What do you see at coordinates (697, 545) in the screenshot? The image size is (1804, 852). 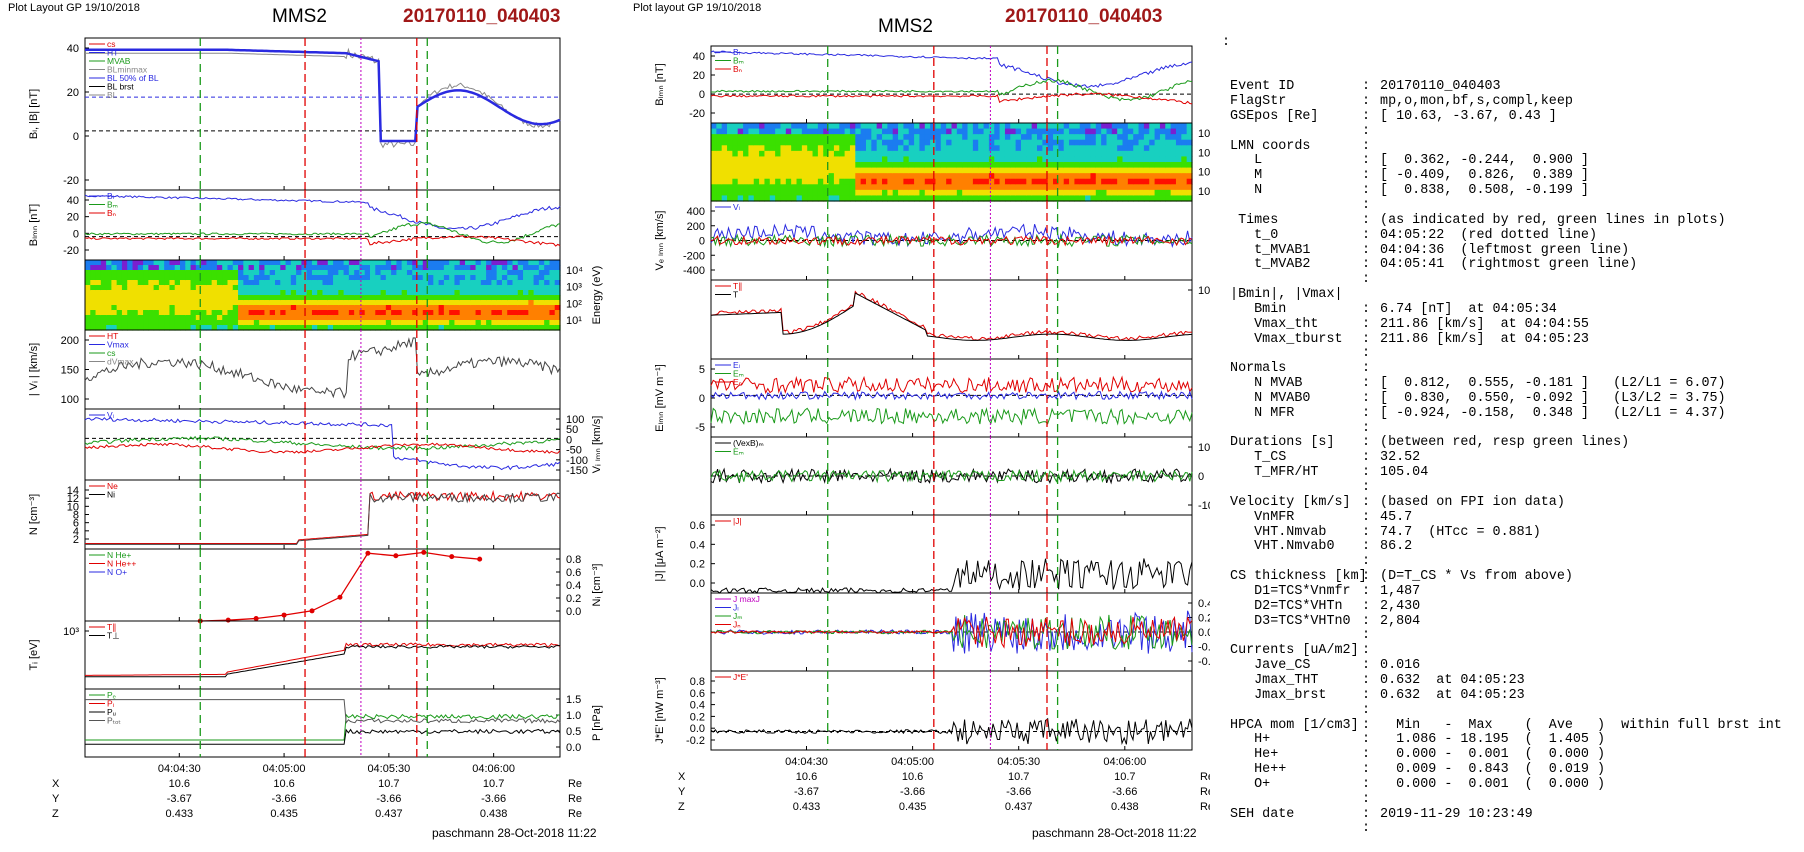 I see `y-tick-label: 0.4` at bounding box center [697, 545].